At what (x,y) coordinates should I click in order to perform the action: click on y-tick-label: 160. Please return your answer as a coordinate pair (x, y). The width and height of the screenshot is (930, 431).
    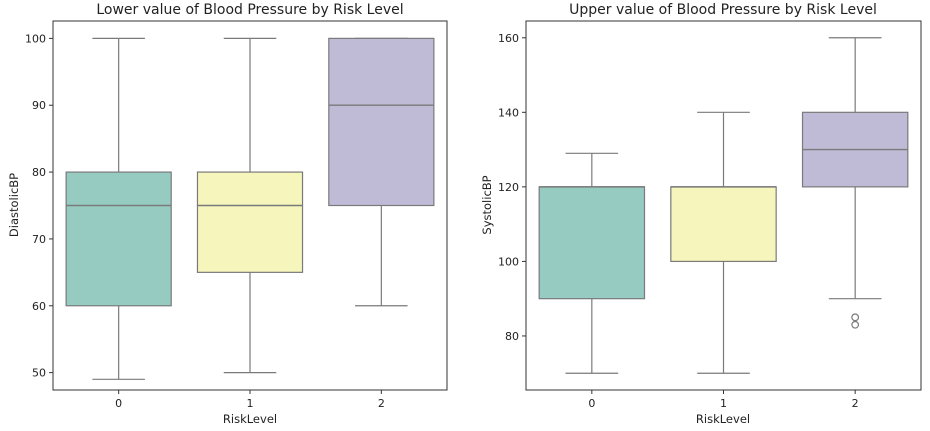
    Looking at the image, I should click on (508, 38).